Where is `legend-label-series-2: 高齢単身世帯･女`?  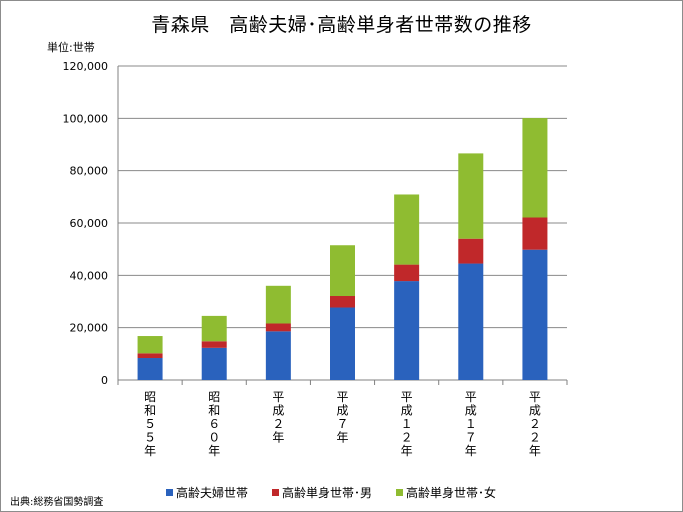
legend-label-series-2: 高齢単身世帯･女 is located at coordinates (451, 493).